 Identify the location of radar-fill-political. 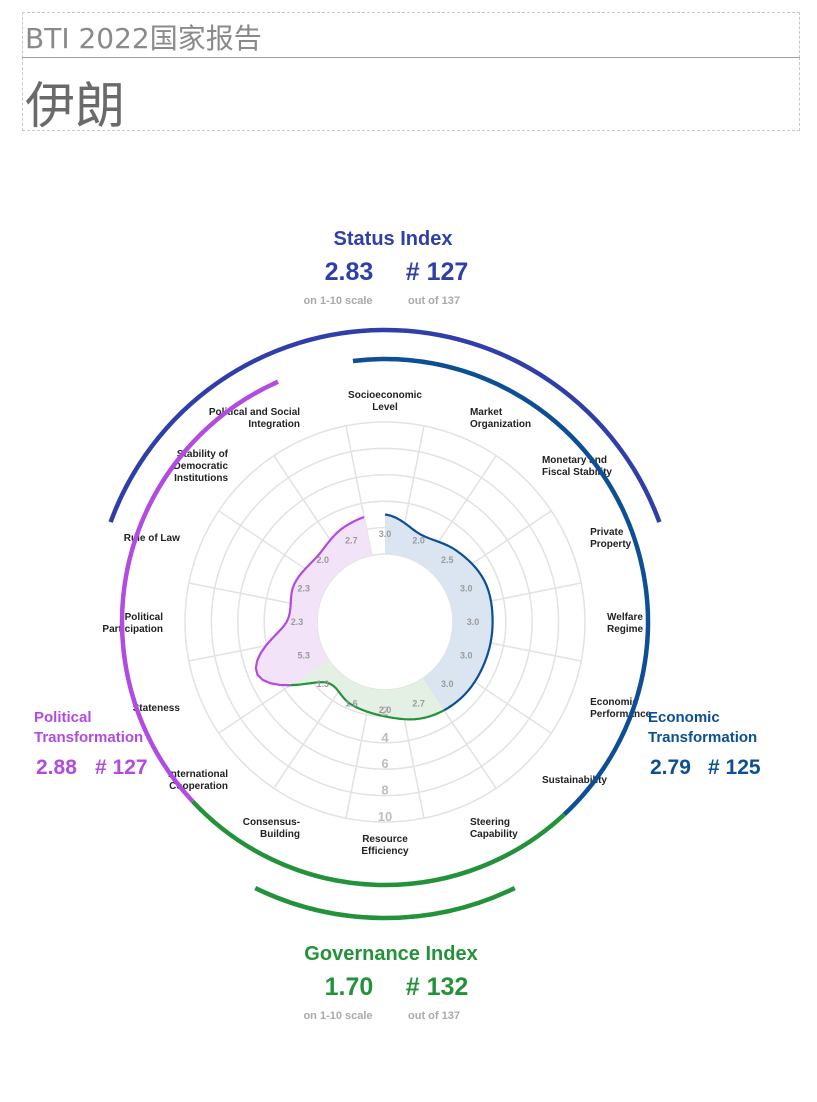
(313, 601).